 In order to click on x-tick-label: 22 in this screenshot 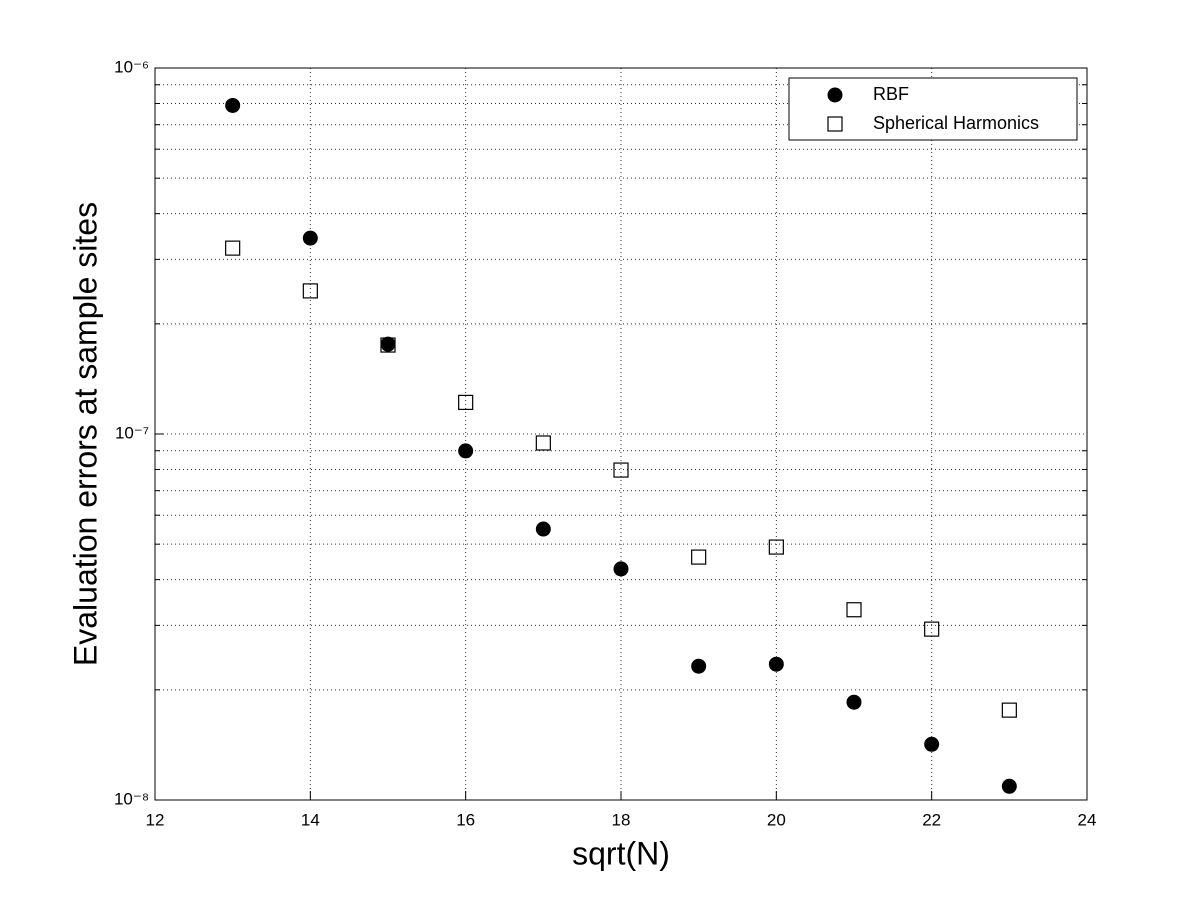, I will do `click(931, 819)`.